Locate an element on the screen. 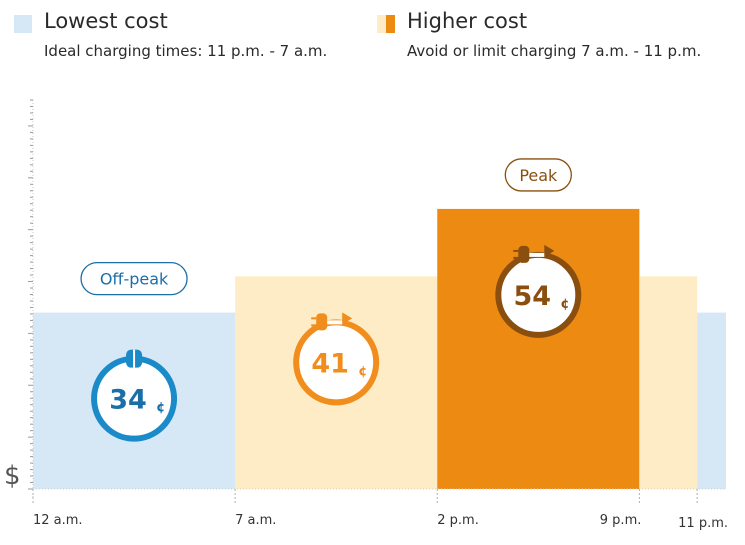 Image resolution: width=745 pixels, height=545 pixels. legend-high-subtitle: Avoid or limit charging 7 a.m. - 11 p.m. is located at coordinates (554, 51).